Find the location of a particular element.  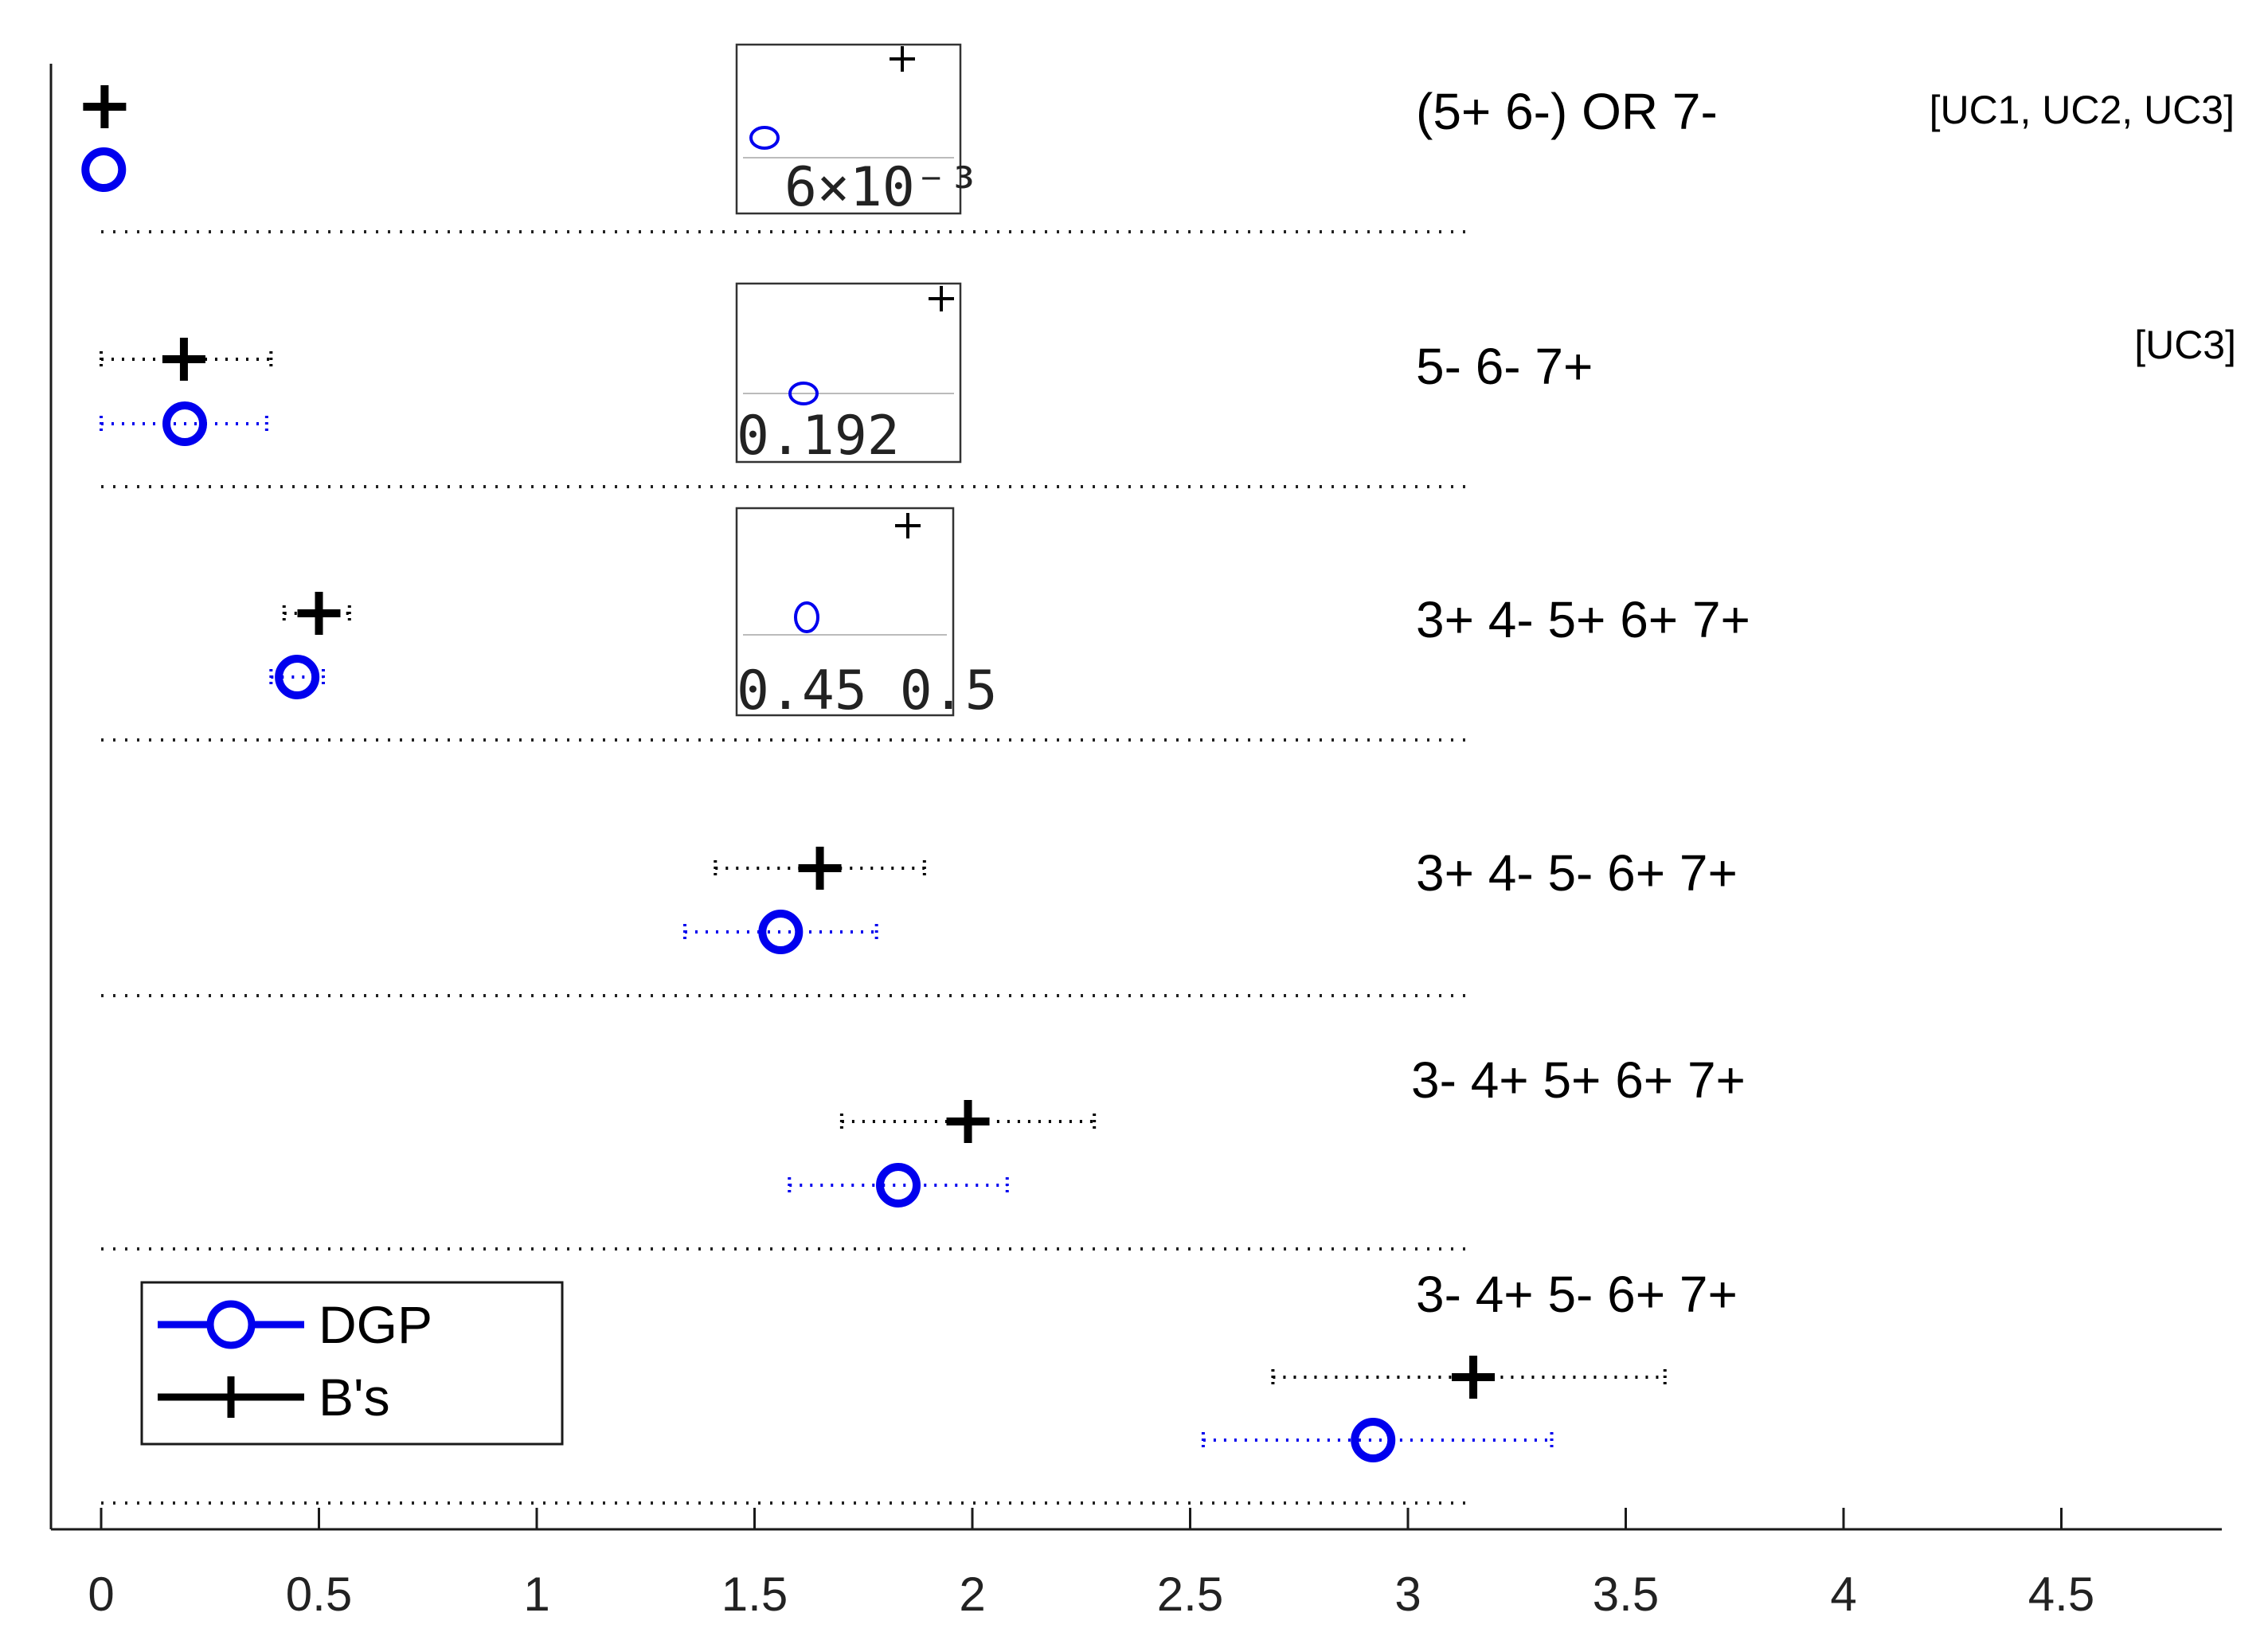

row-label: 5- 6- 7+ is located at coordinates (1504, 366).